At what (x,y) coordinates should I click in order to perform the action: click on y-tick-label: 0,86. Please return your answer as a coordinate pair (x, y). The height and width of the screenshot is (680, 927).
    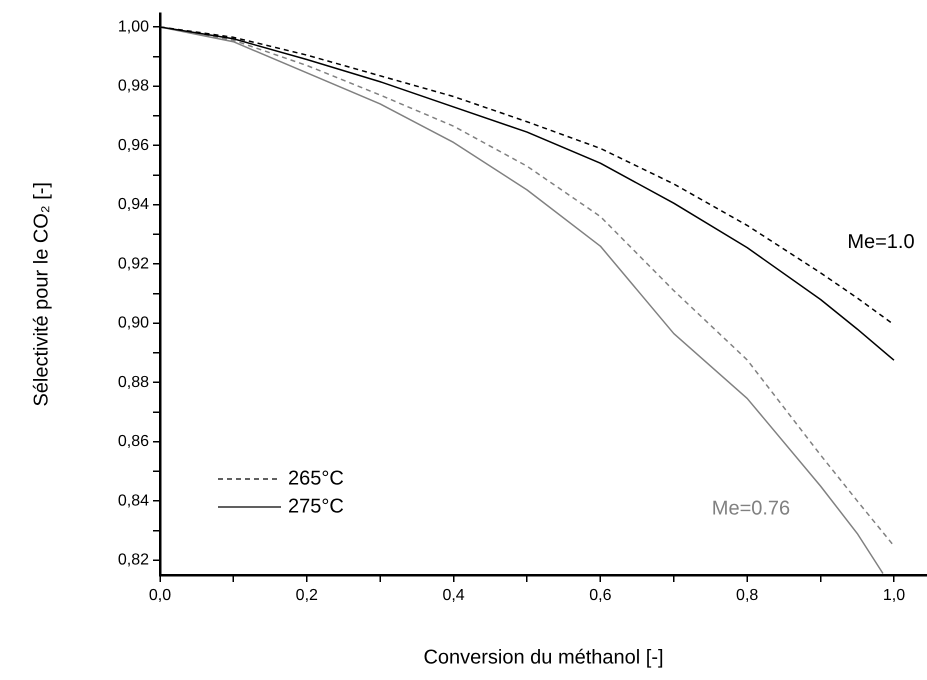
    Looking at the image, I should click on (134, 441).